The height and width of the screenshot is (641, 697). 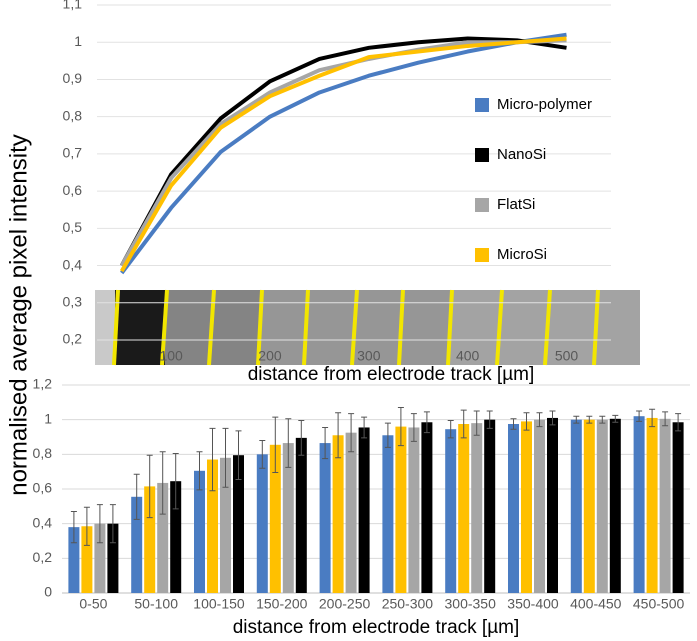 What do you see at coordinates (73, 301) in the screenshot?
I see `y-tick-label: 0,3` at bounding box center [73, 301].